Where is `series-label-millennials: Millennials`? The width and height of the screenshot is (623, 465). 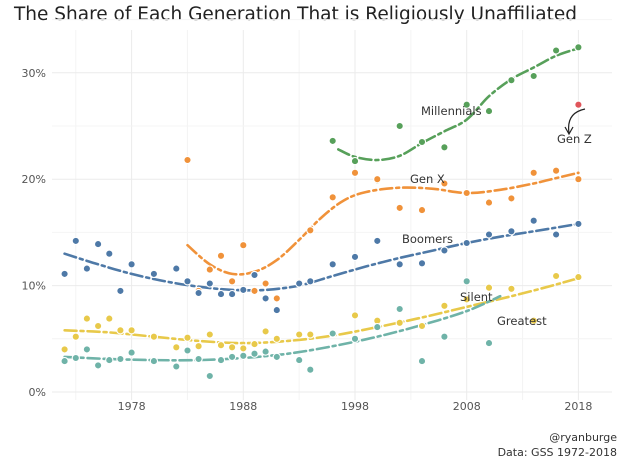
series-label-millennials: Millennials is located at coordinates (451, 111).